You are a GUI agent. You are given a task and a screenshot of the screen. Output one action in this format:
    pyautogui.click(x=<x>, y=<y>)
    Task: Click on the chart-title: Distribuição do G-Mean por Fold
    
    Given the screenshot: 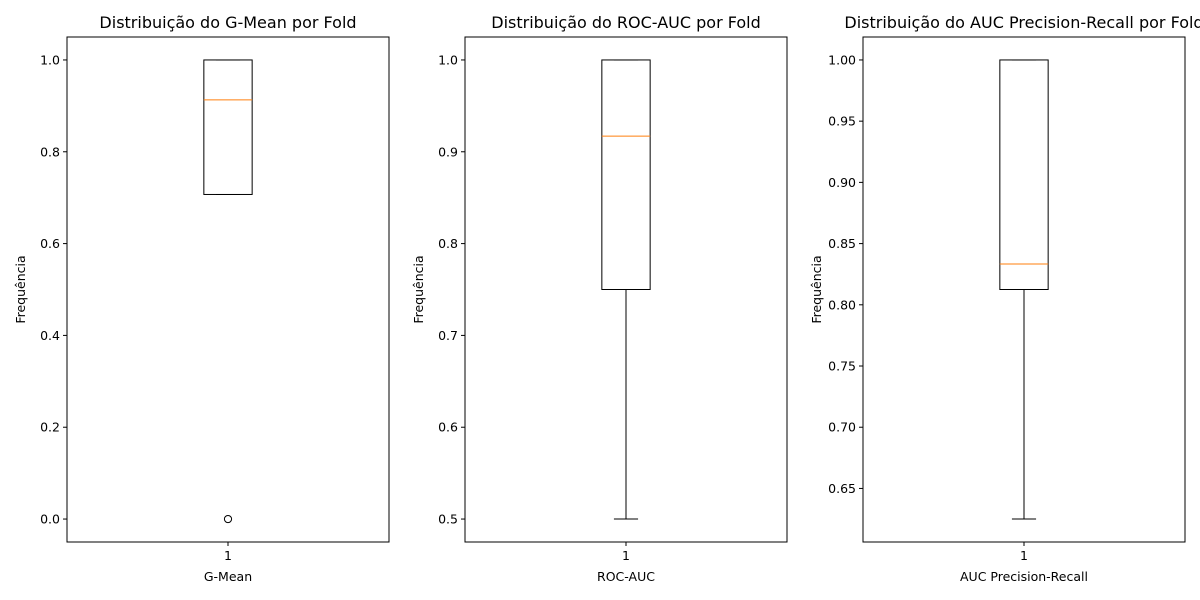 What is the action you would take?
    pyautogui.click(x=227, y=22)
    